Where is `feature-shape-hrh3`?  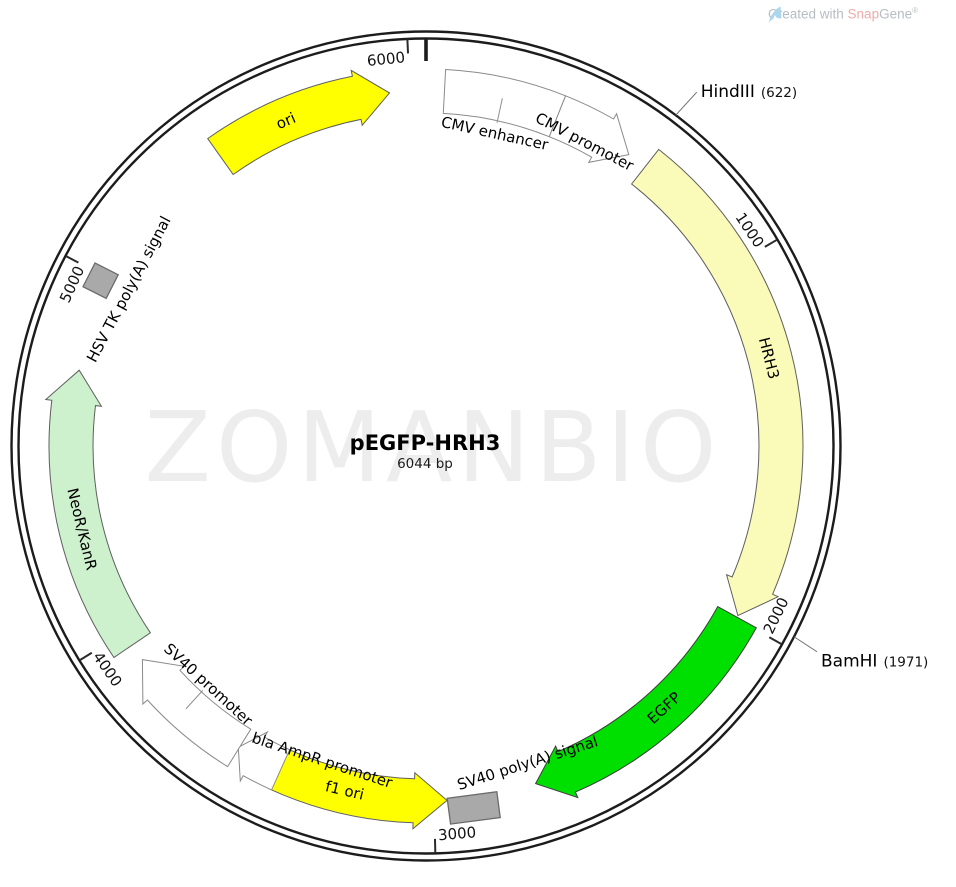 feature-shape-hrh3 is located at coordinates (717, 382).